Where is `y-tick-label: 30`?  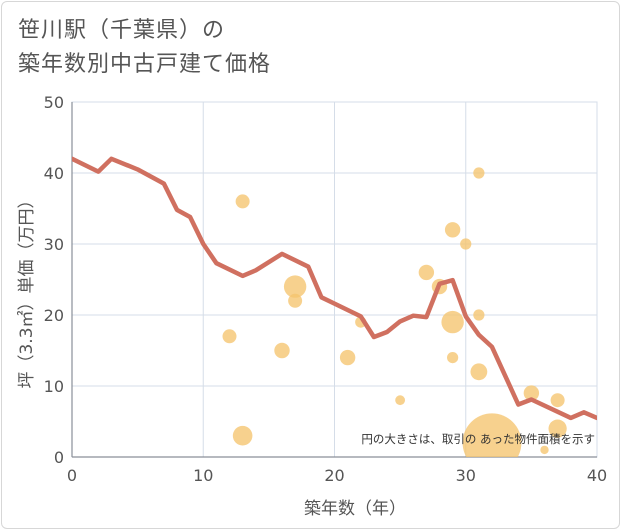
y-tick-label: 30 is located at coordinates (54, 244).